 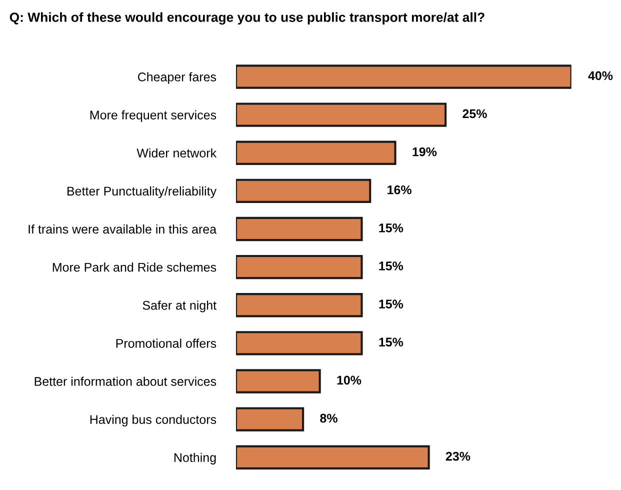 I want to click on y-tick-label: Having bus conductors, so click(x=153, y=420).